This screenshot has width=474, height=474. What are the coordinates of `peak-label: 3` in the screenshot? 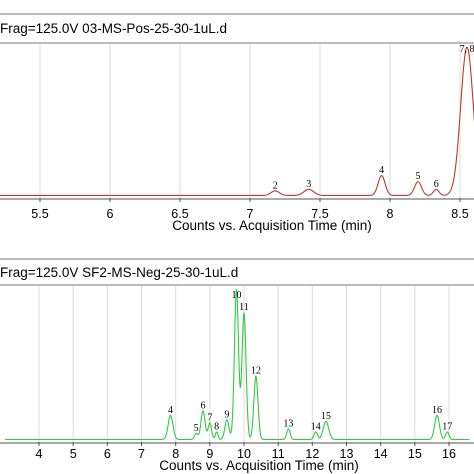 It's located at (308, 184).